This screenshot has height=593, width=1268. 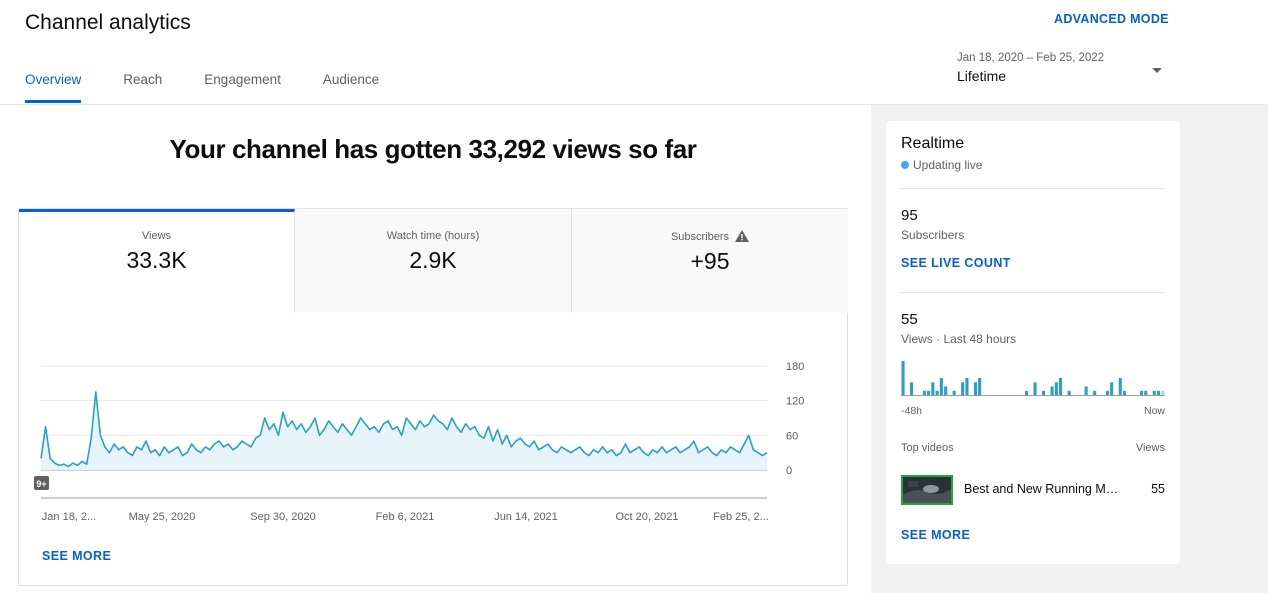 What do you see at coordinates (905, 165) in the screenshot?
I see `live-dot-icon` at bounding box center [905, 165].